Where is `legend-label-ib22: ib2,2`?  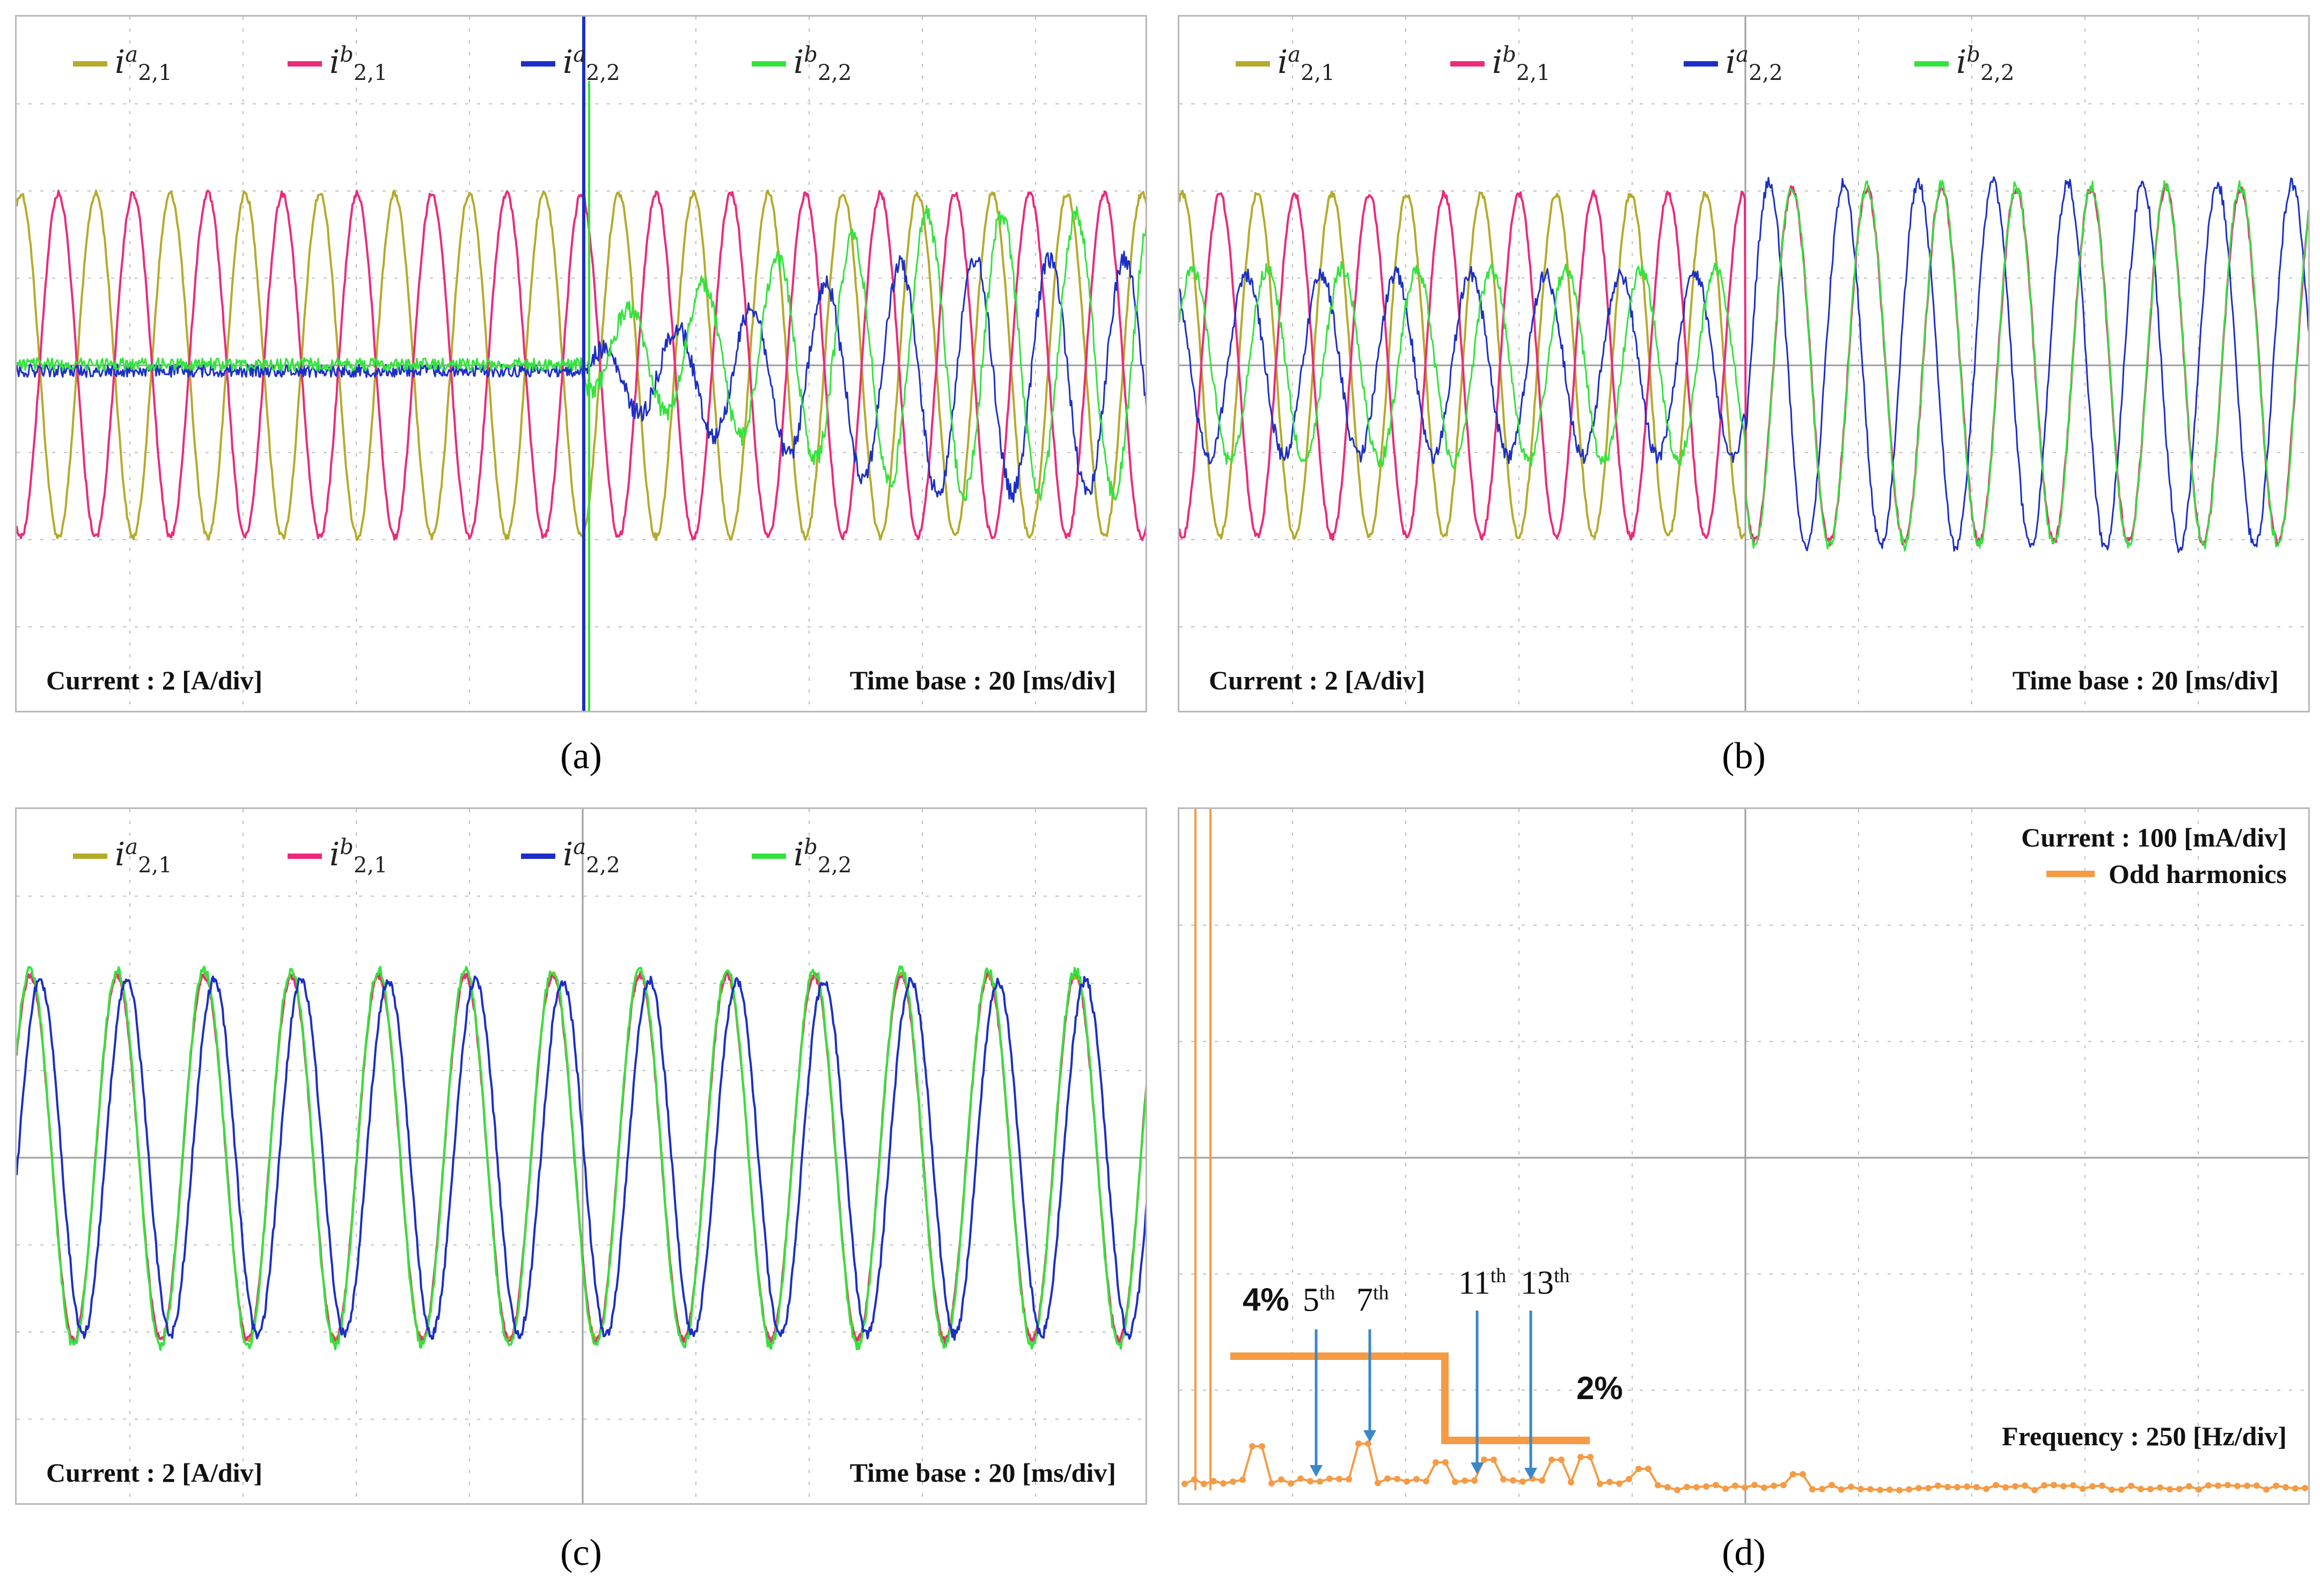 legend-label-ib22: ib2,2 is located at coordinates (823, 856).